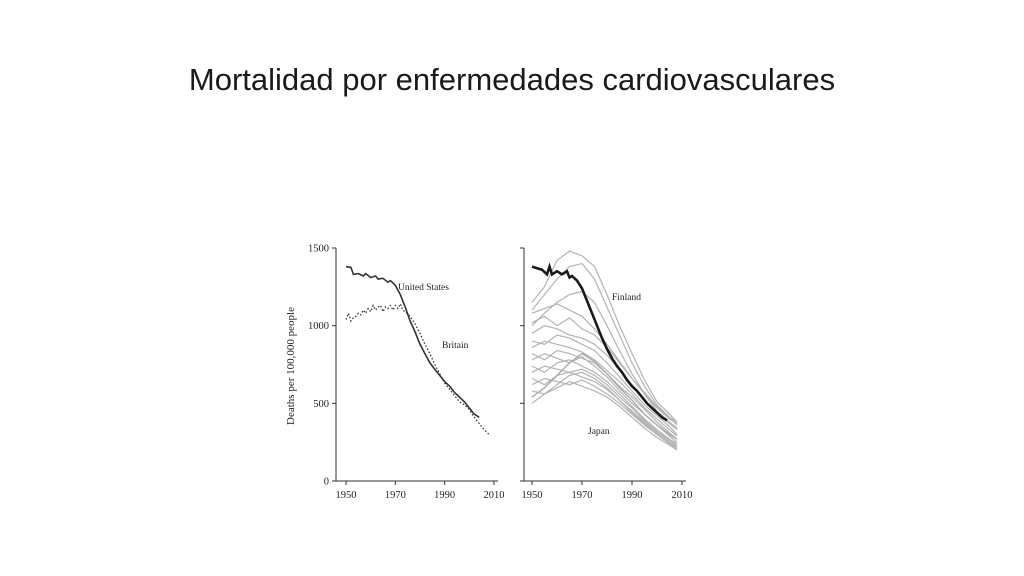 Image resolution: width=1024 pixels, height=576 pixels. Describe the element at coordinates (346, 495) in the screenshot. I see `left-xtick-label-1950: 1950` at that location.